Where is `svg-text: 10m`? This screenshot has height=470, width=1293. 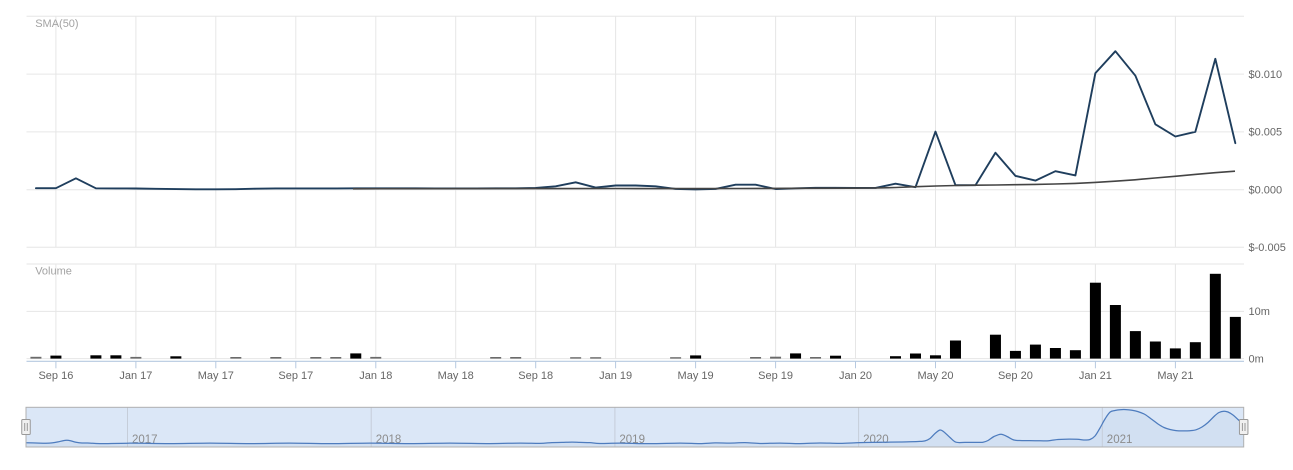
svg-text: 10m is located at coordinates (1259, 312).